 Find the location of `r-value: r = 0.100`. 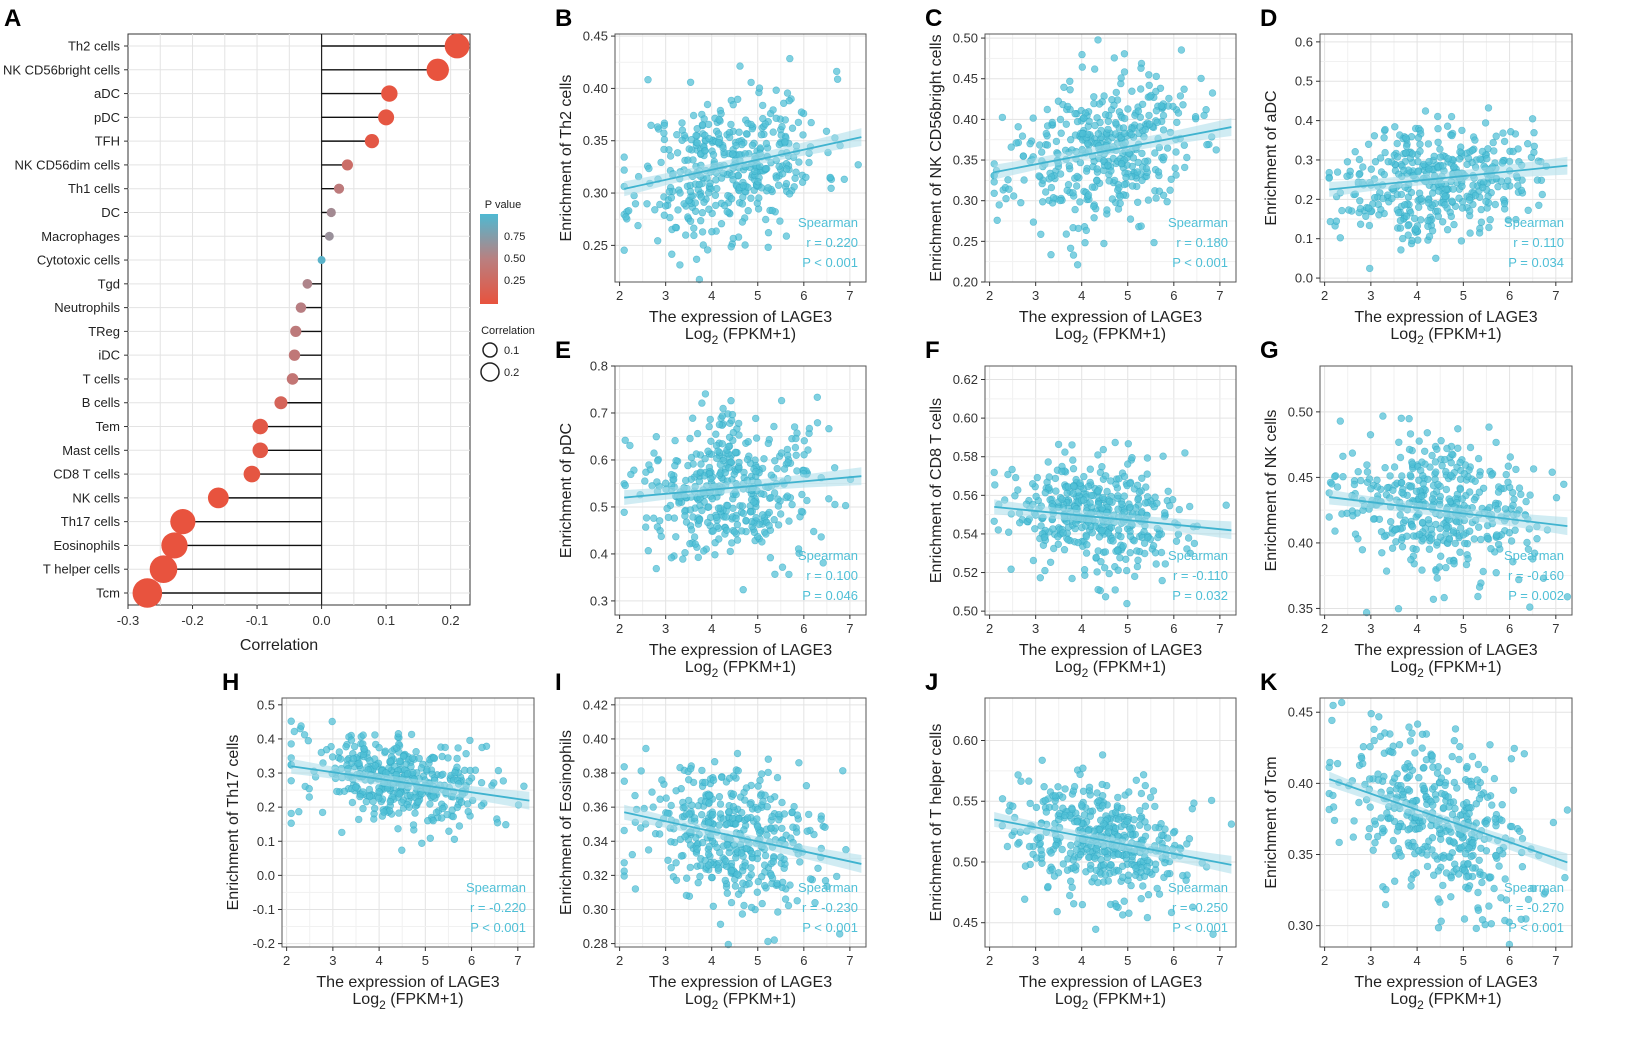

r-value: r = 0.100 is located at coordinates (832, 575).